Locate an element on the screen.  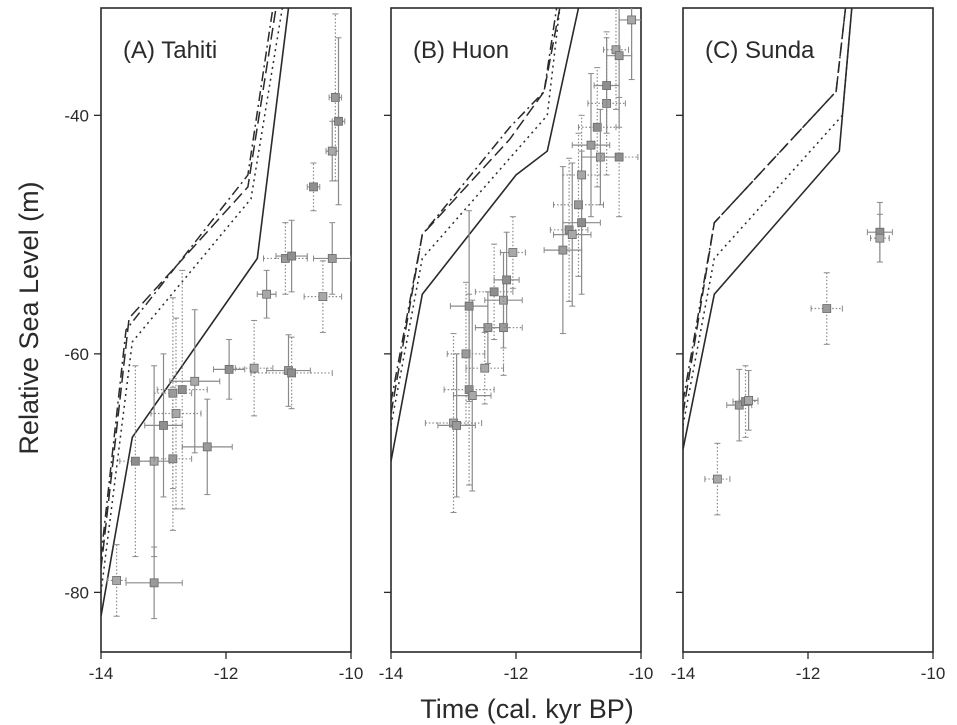
panel-title: (A) Tahiti is located at coordinates (170, 50).